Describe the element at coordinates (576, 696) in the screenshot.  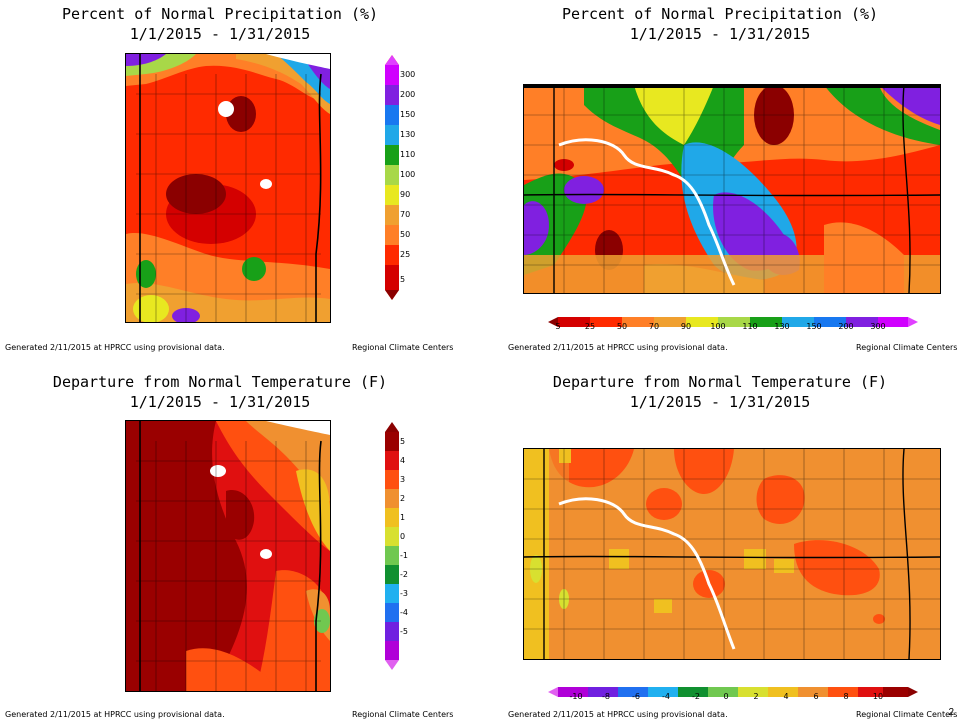
I see `legend-label: -10` at that location.